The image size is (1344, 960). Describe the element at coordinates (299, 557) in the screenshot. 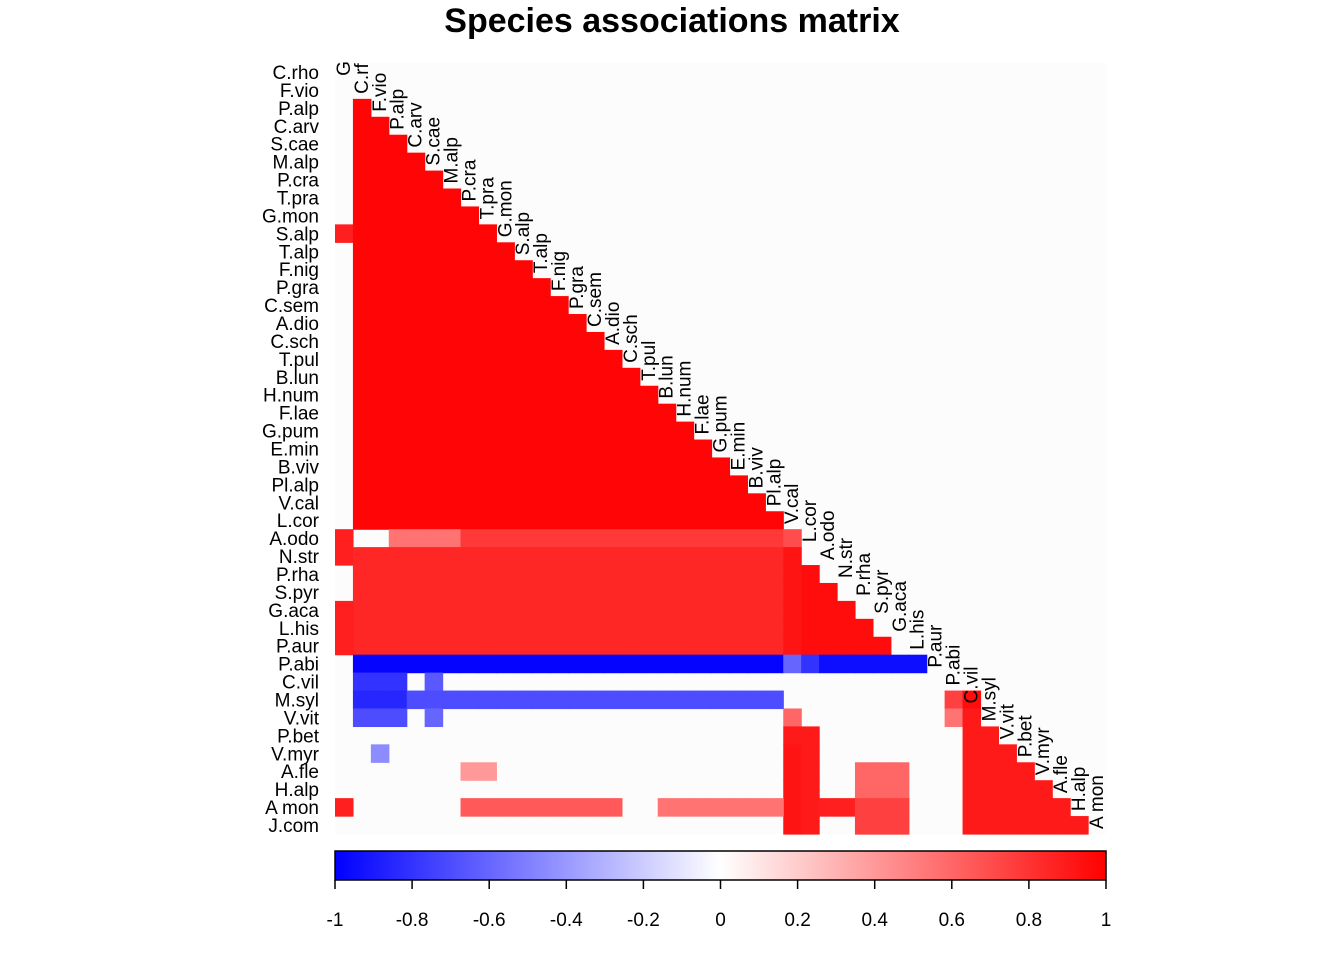

I see `row-label: N.str` at that location.